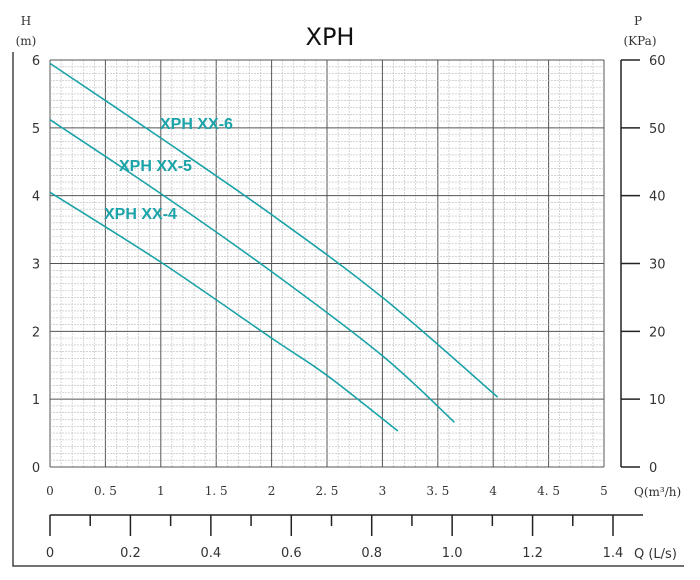 This screenshot has width=700, height=580. I want to click on x2-tick-label: 0.4, so click(211, 553).